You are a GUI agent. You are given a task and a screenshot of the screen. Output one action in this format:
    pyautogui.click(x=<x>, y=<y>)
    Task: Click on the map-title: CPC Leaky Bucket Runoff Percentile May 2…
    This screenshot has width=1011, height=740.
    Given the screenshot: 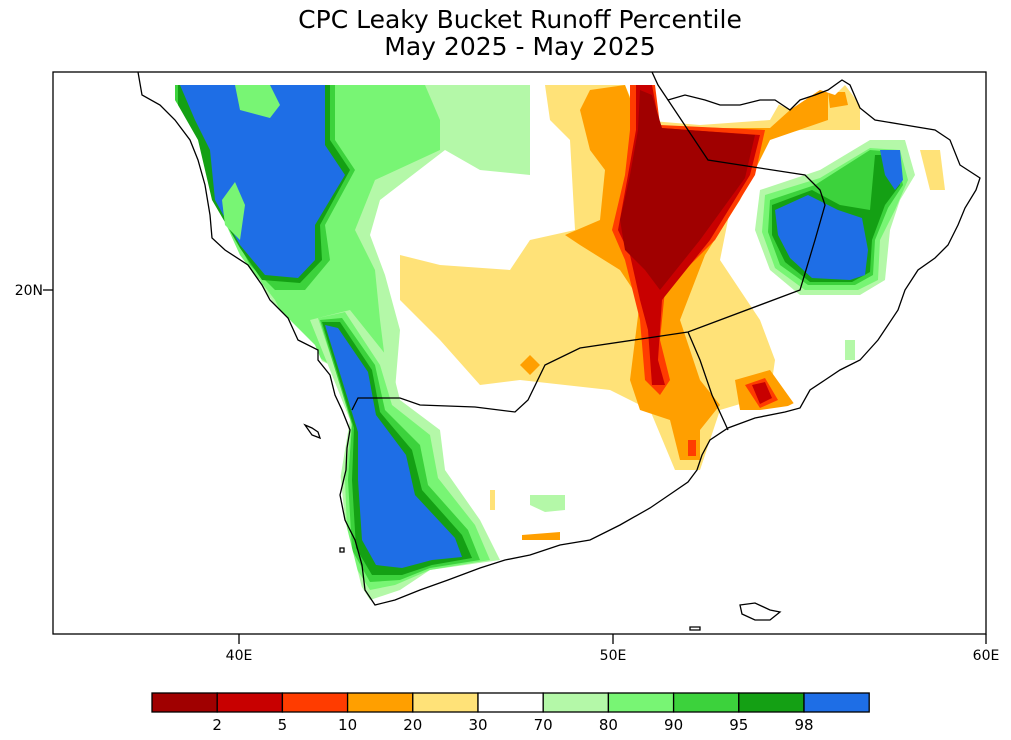 What is the action you would take?
    pyautogui.click(x=505, y=33)
    